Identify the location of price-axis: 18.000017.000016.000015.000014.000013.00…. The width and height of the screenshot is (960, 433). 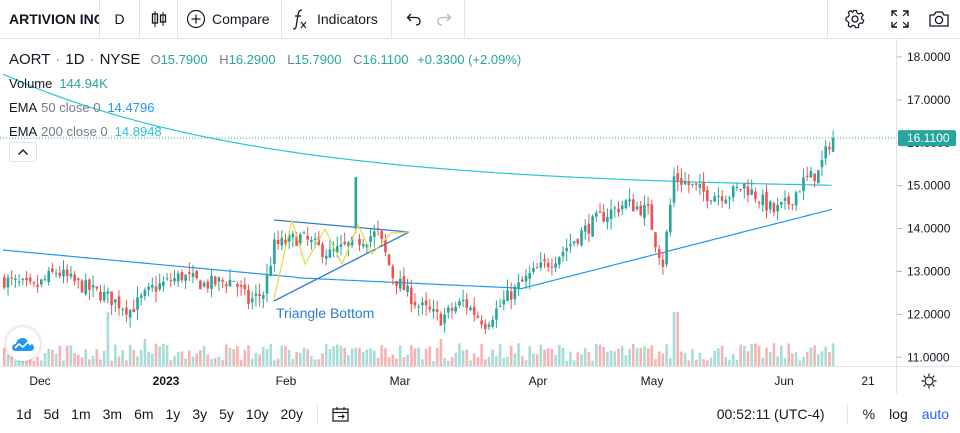
(928, 202).